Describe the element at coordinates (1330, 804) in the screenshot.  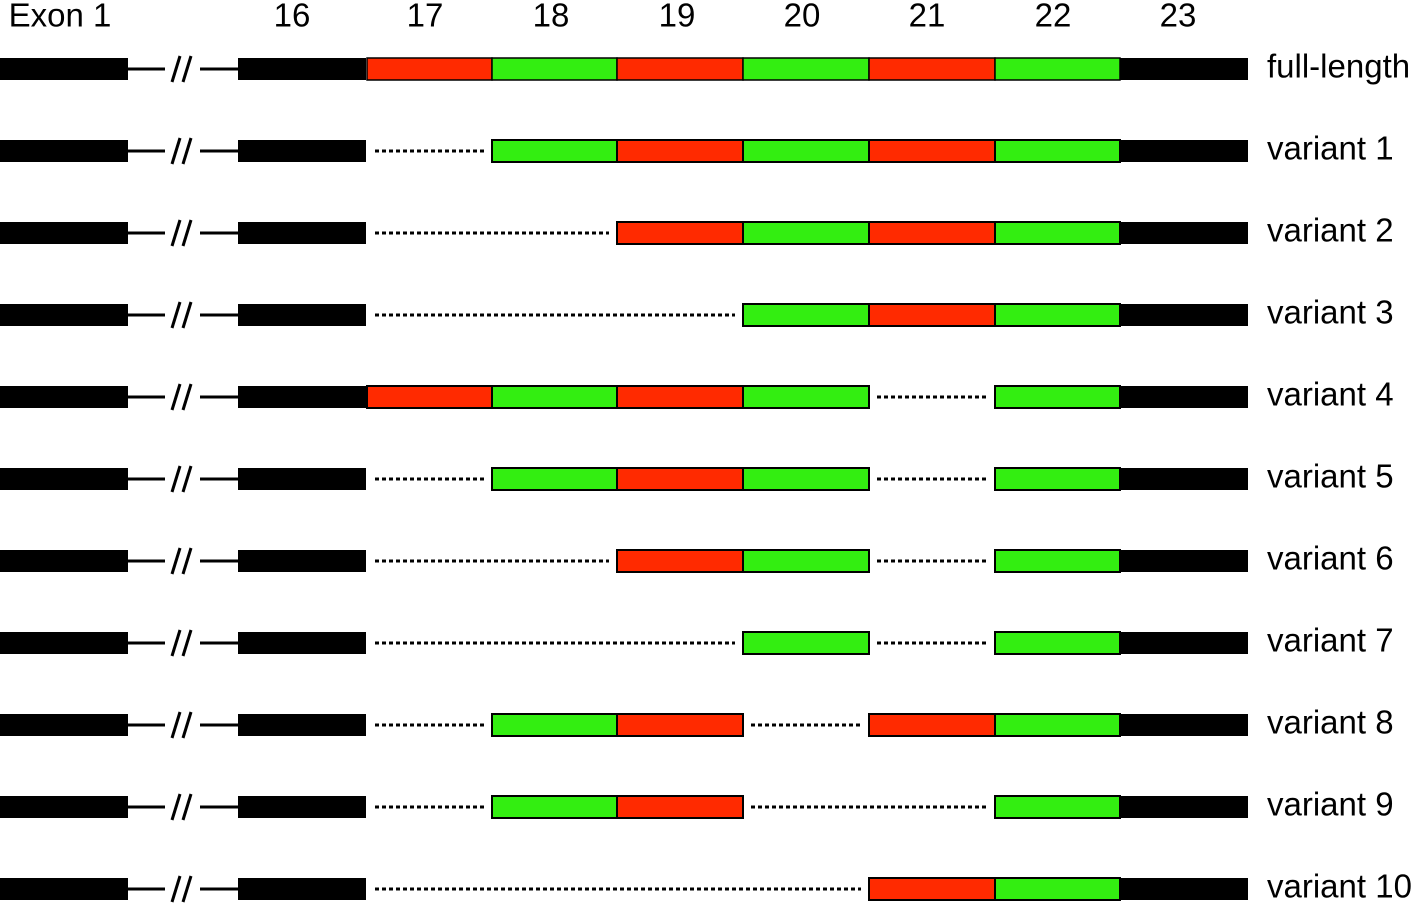
I see `row-label: variant 9` at that location.